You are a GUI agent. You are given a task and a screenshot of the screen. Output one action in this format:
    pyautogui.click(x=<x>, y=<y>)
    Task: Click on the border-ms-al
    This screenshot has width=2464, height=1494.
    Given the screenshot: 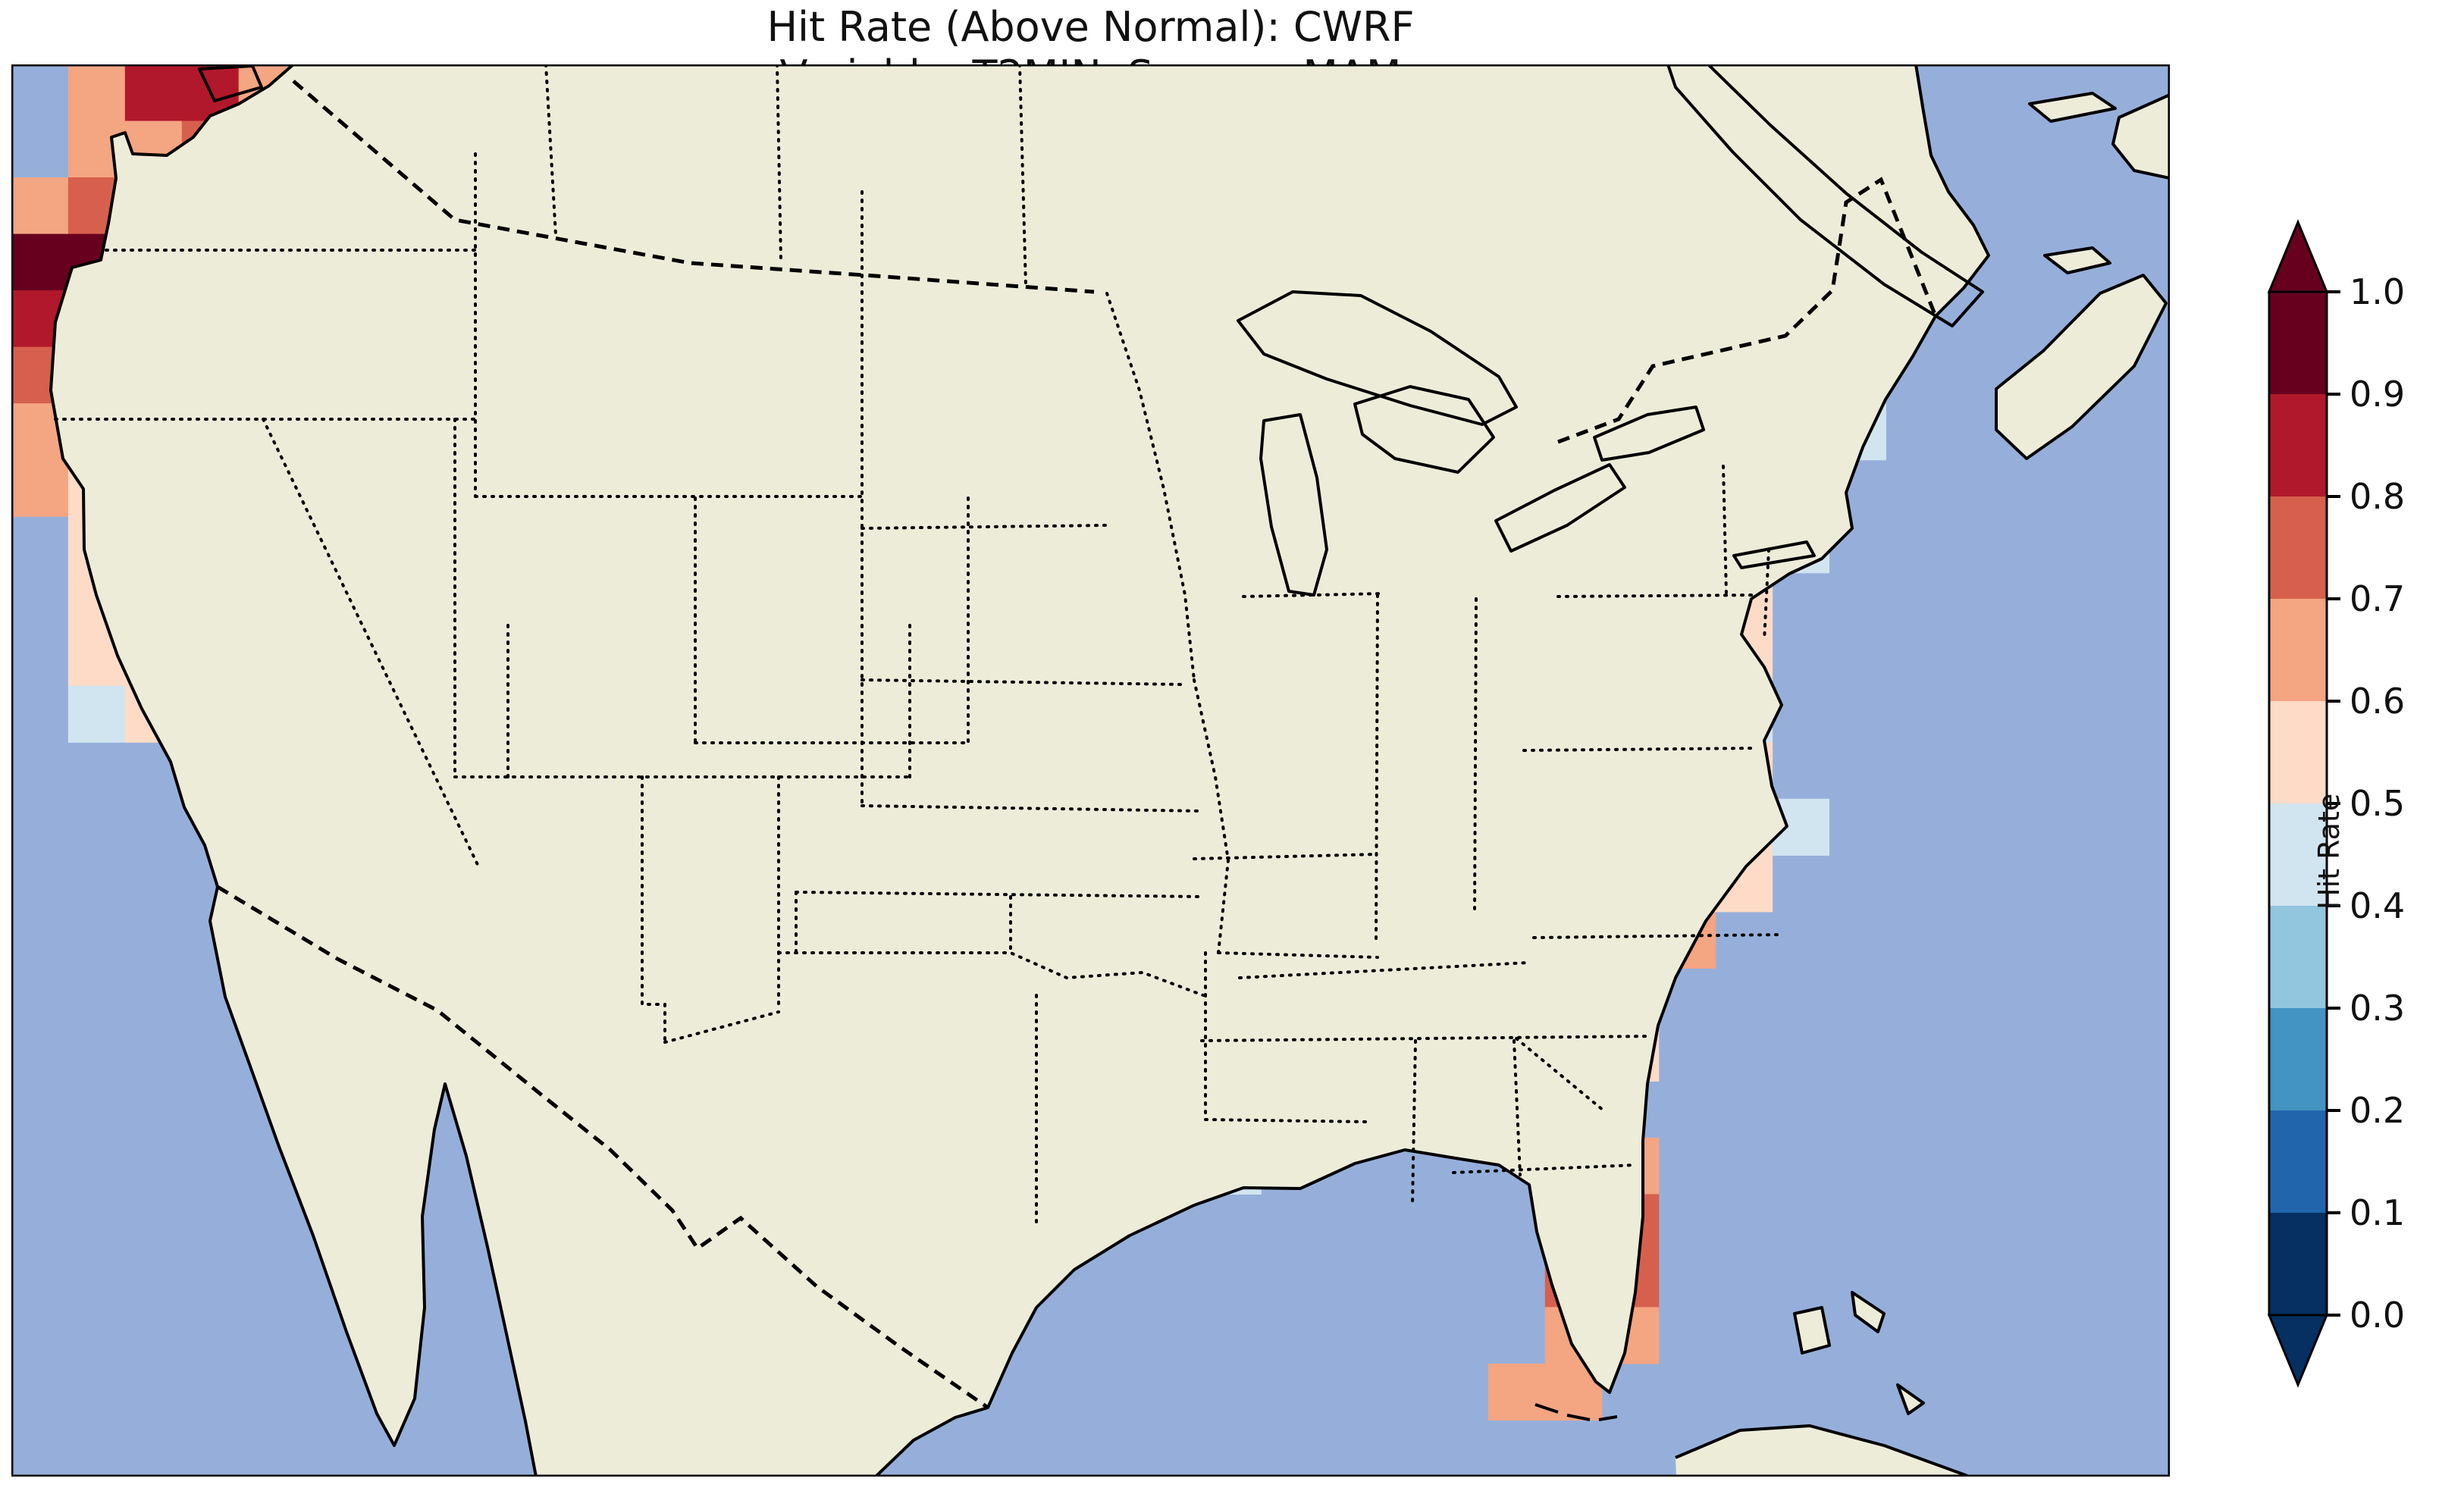 What is the action you would take?
    pyautogui.click(x=1414, y=1121)
    